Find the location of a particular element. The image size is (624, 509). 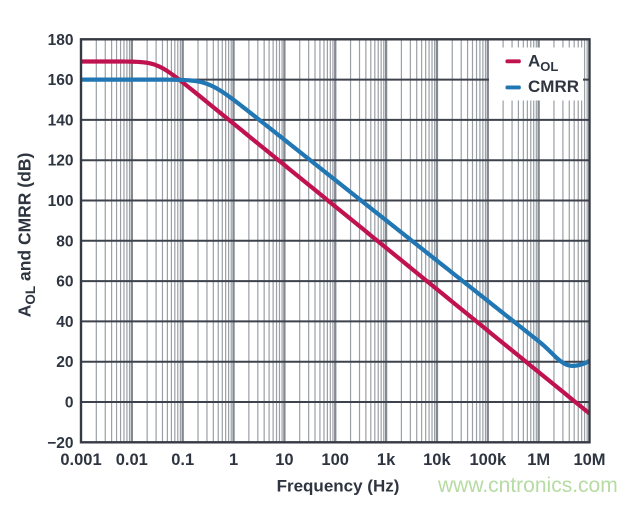

svg-text: 20 is located at coordinates (64, 362).